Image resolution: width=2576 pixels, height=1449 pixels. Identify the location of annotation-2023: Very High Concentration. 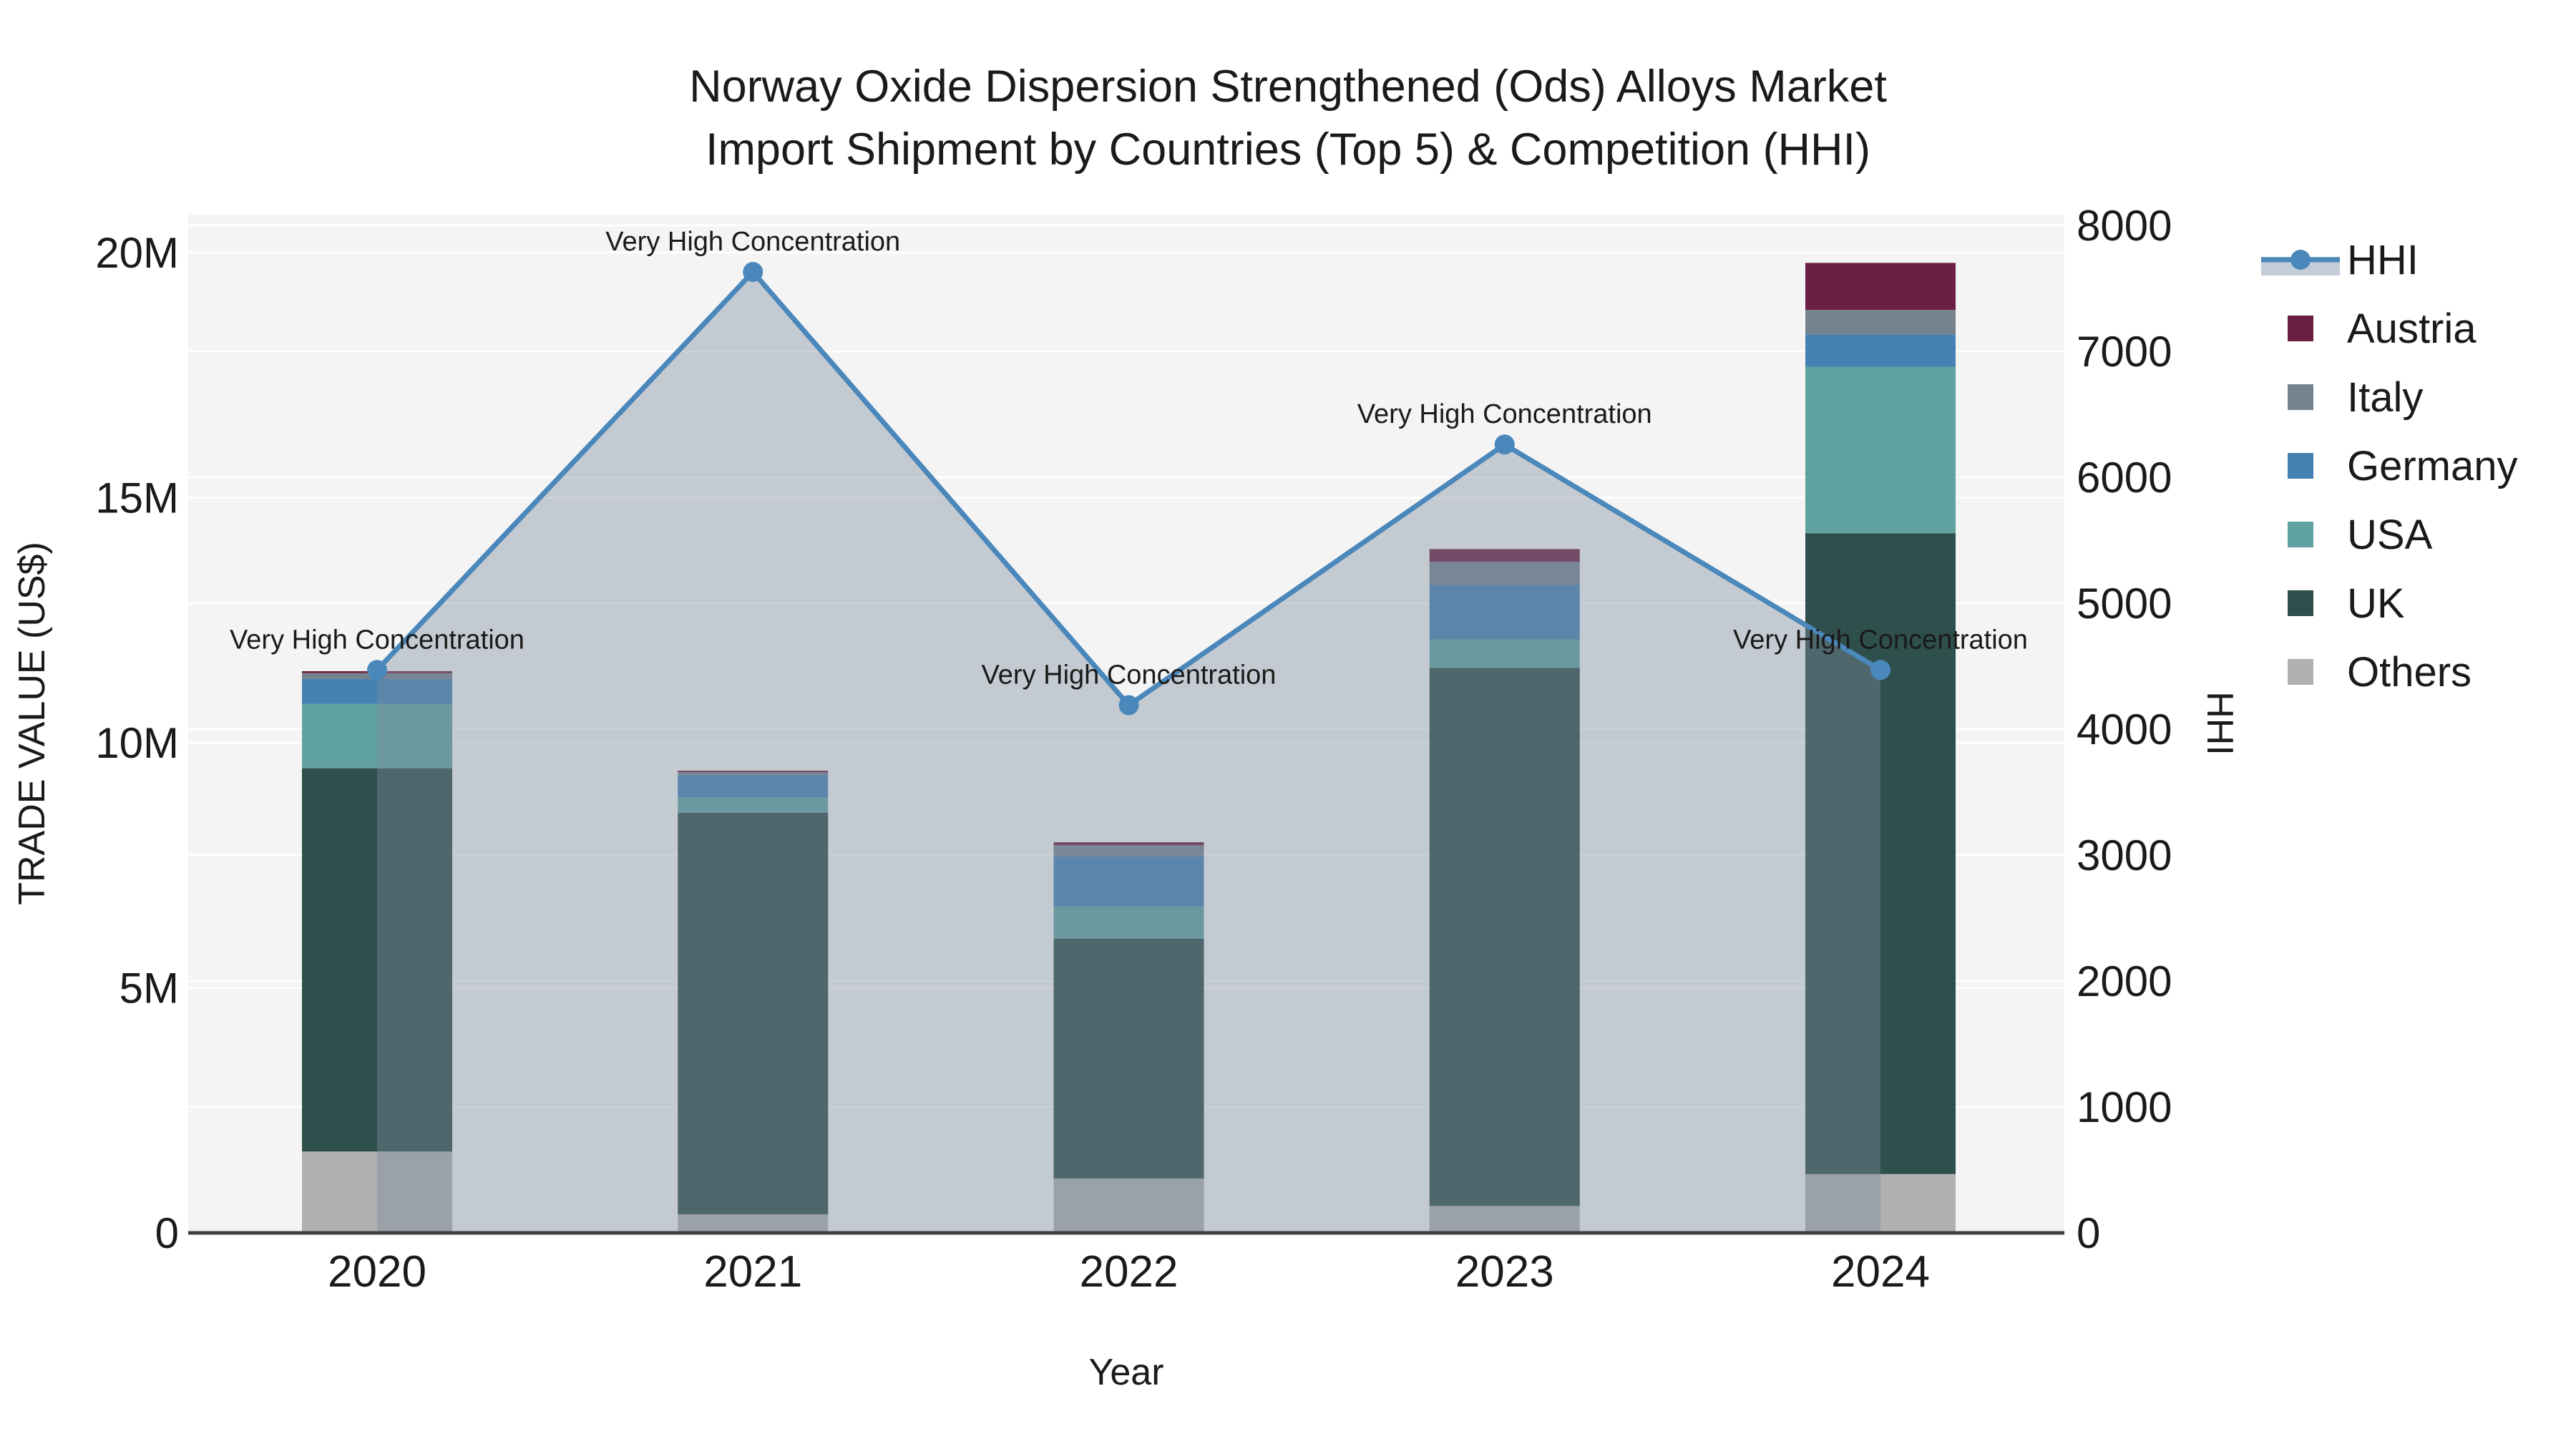
(1504, 414).